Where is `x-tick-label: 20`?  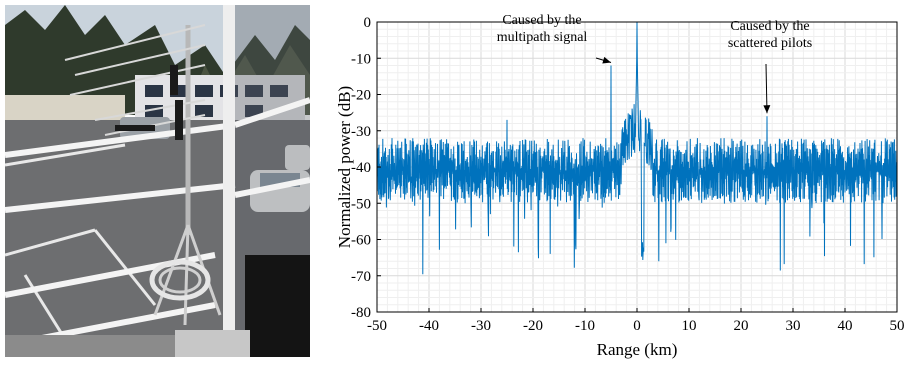 x-tick-label: 20 is located at coordinates (741, 326).